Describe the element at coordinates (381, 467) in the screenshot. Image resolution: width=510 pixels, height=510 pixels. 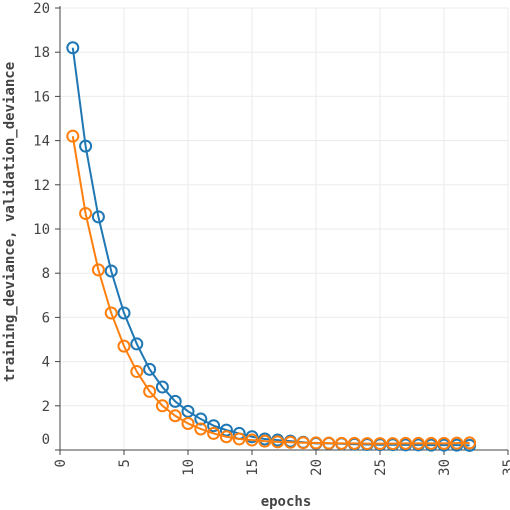
I see `x-tick-label: 25` at that location.